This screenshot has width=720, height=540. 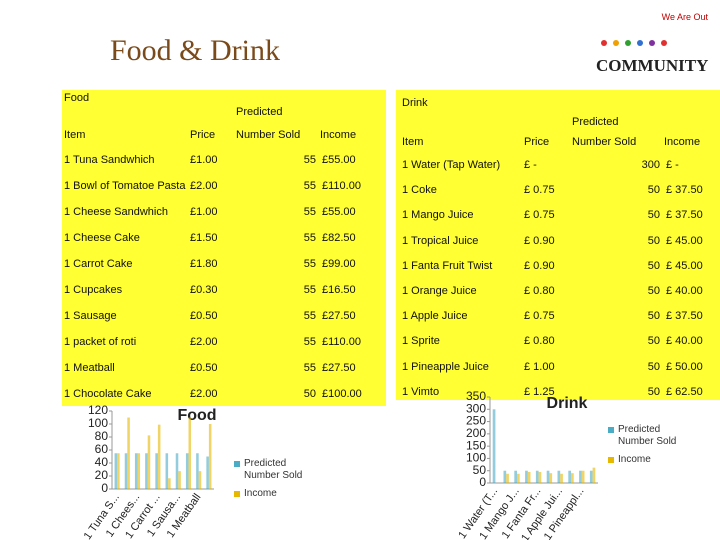 I want to click on y-tick-label: 250, so click(x=476, y=421).